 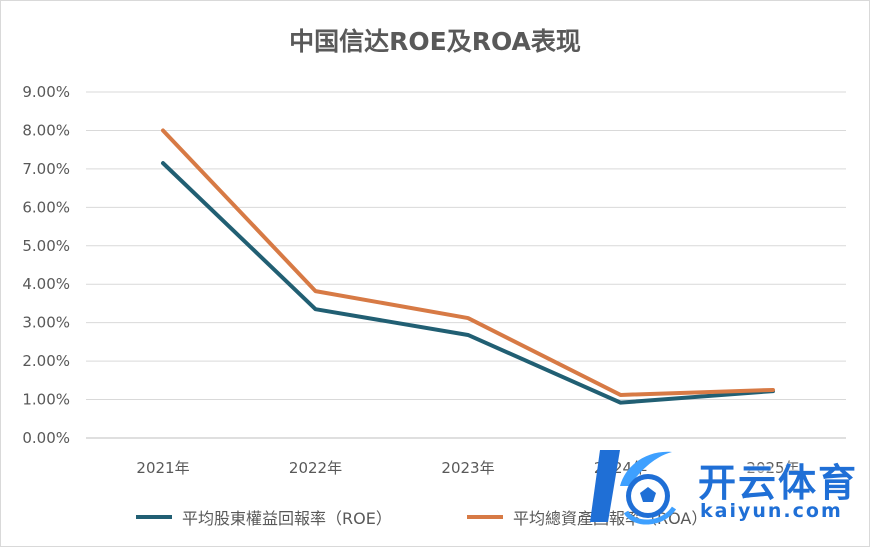 I want to click on x-tick-label: 2021年, so click(x=162, y=468).